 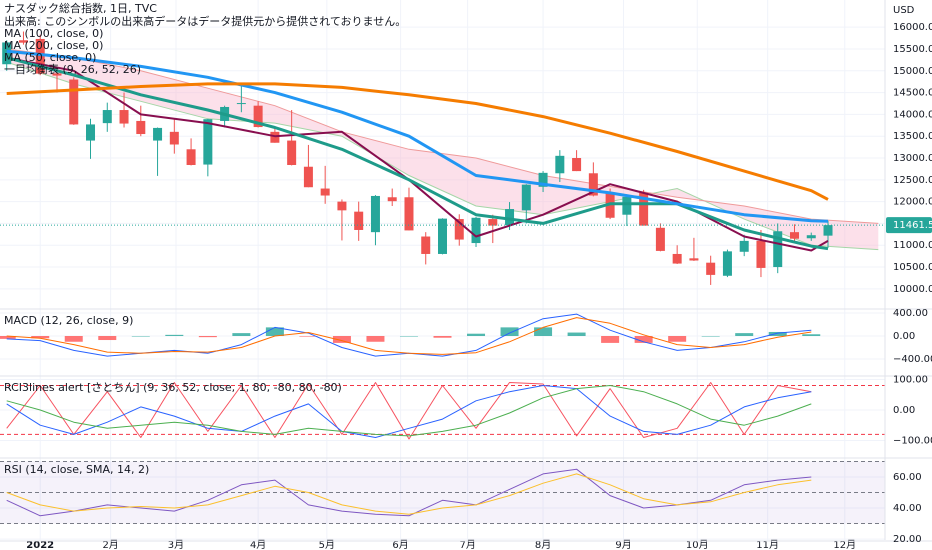 I want to click on pane-title: MACD (12, 26, close, 9), so click(x=68, y=320).